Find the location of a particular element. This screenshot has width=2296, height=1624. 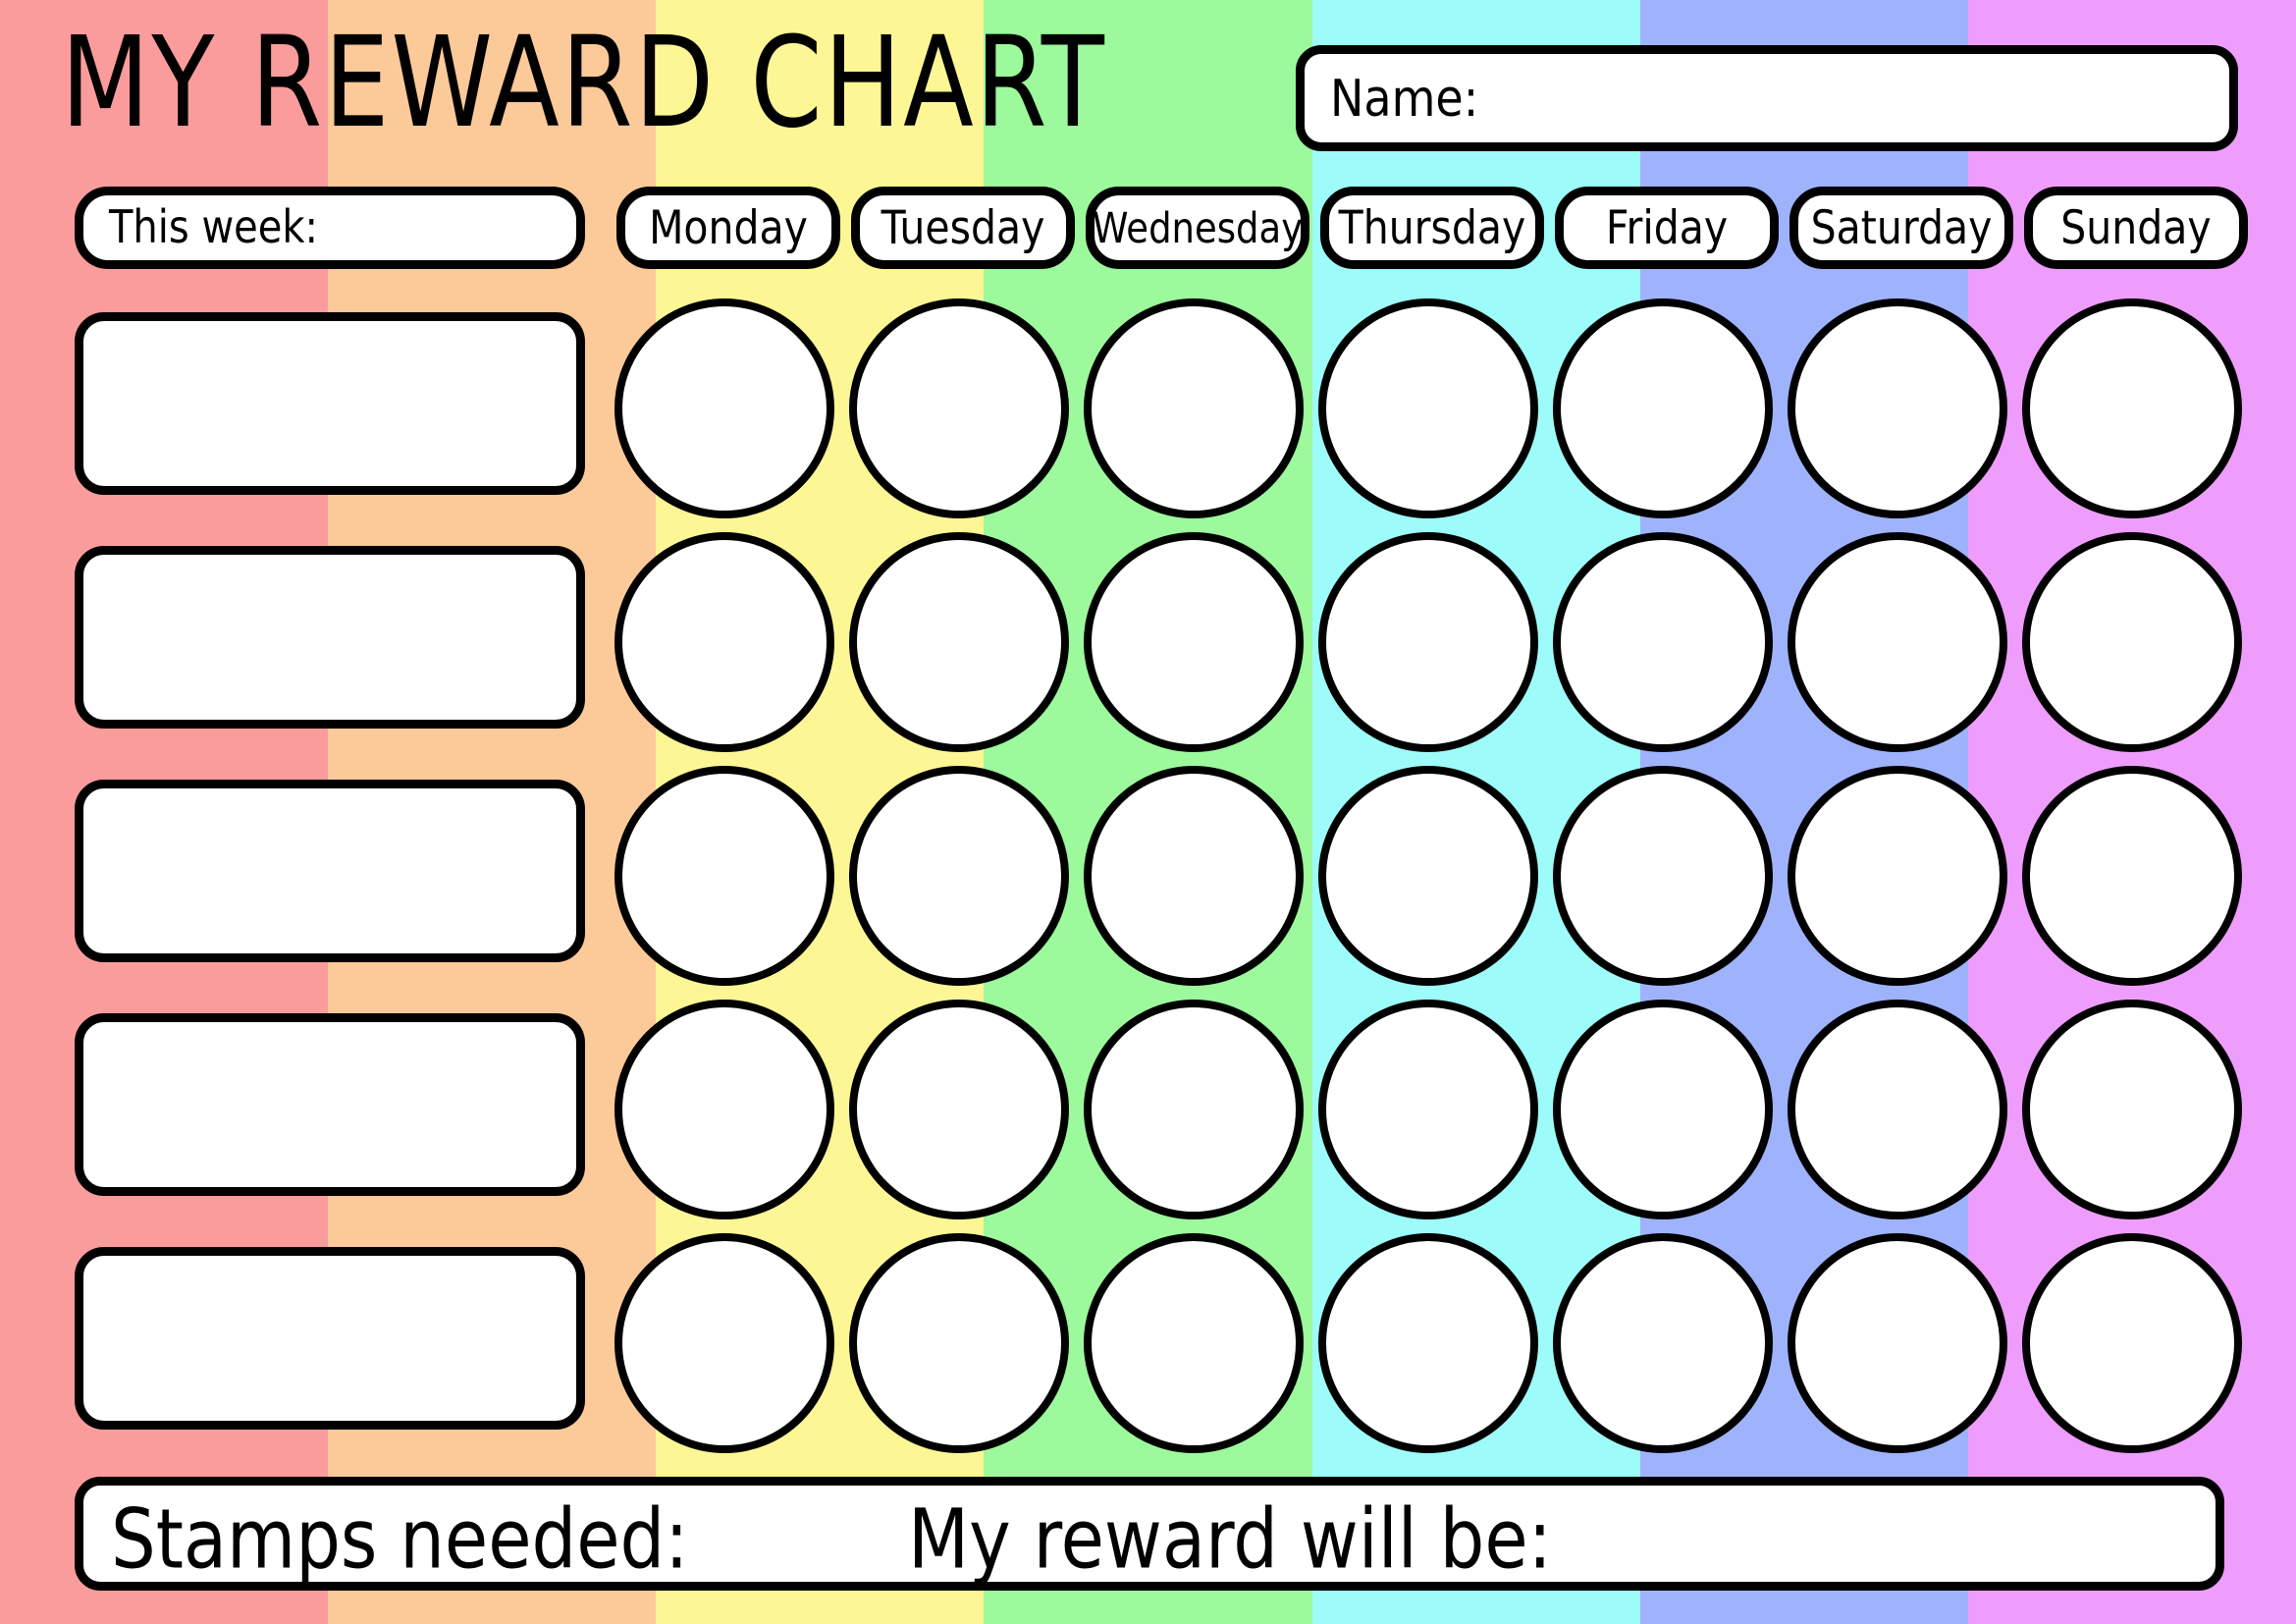

name-label: Name: is located at coordinates (1404, 98).